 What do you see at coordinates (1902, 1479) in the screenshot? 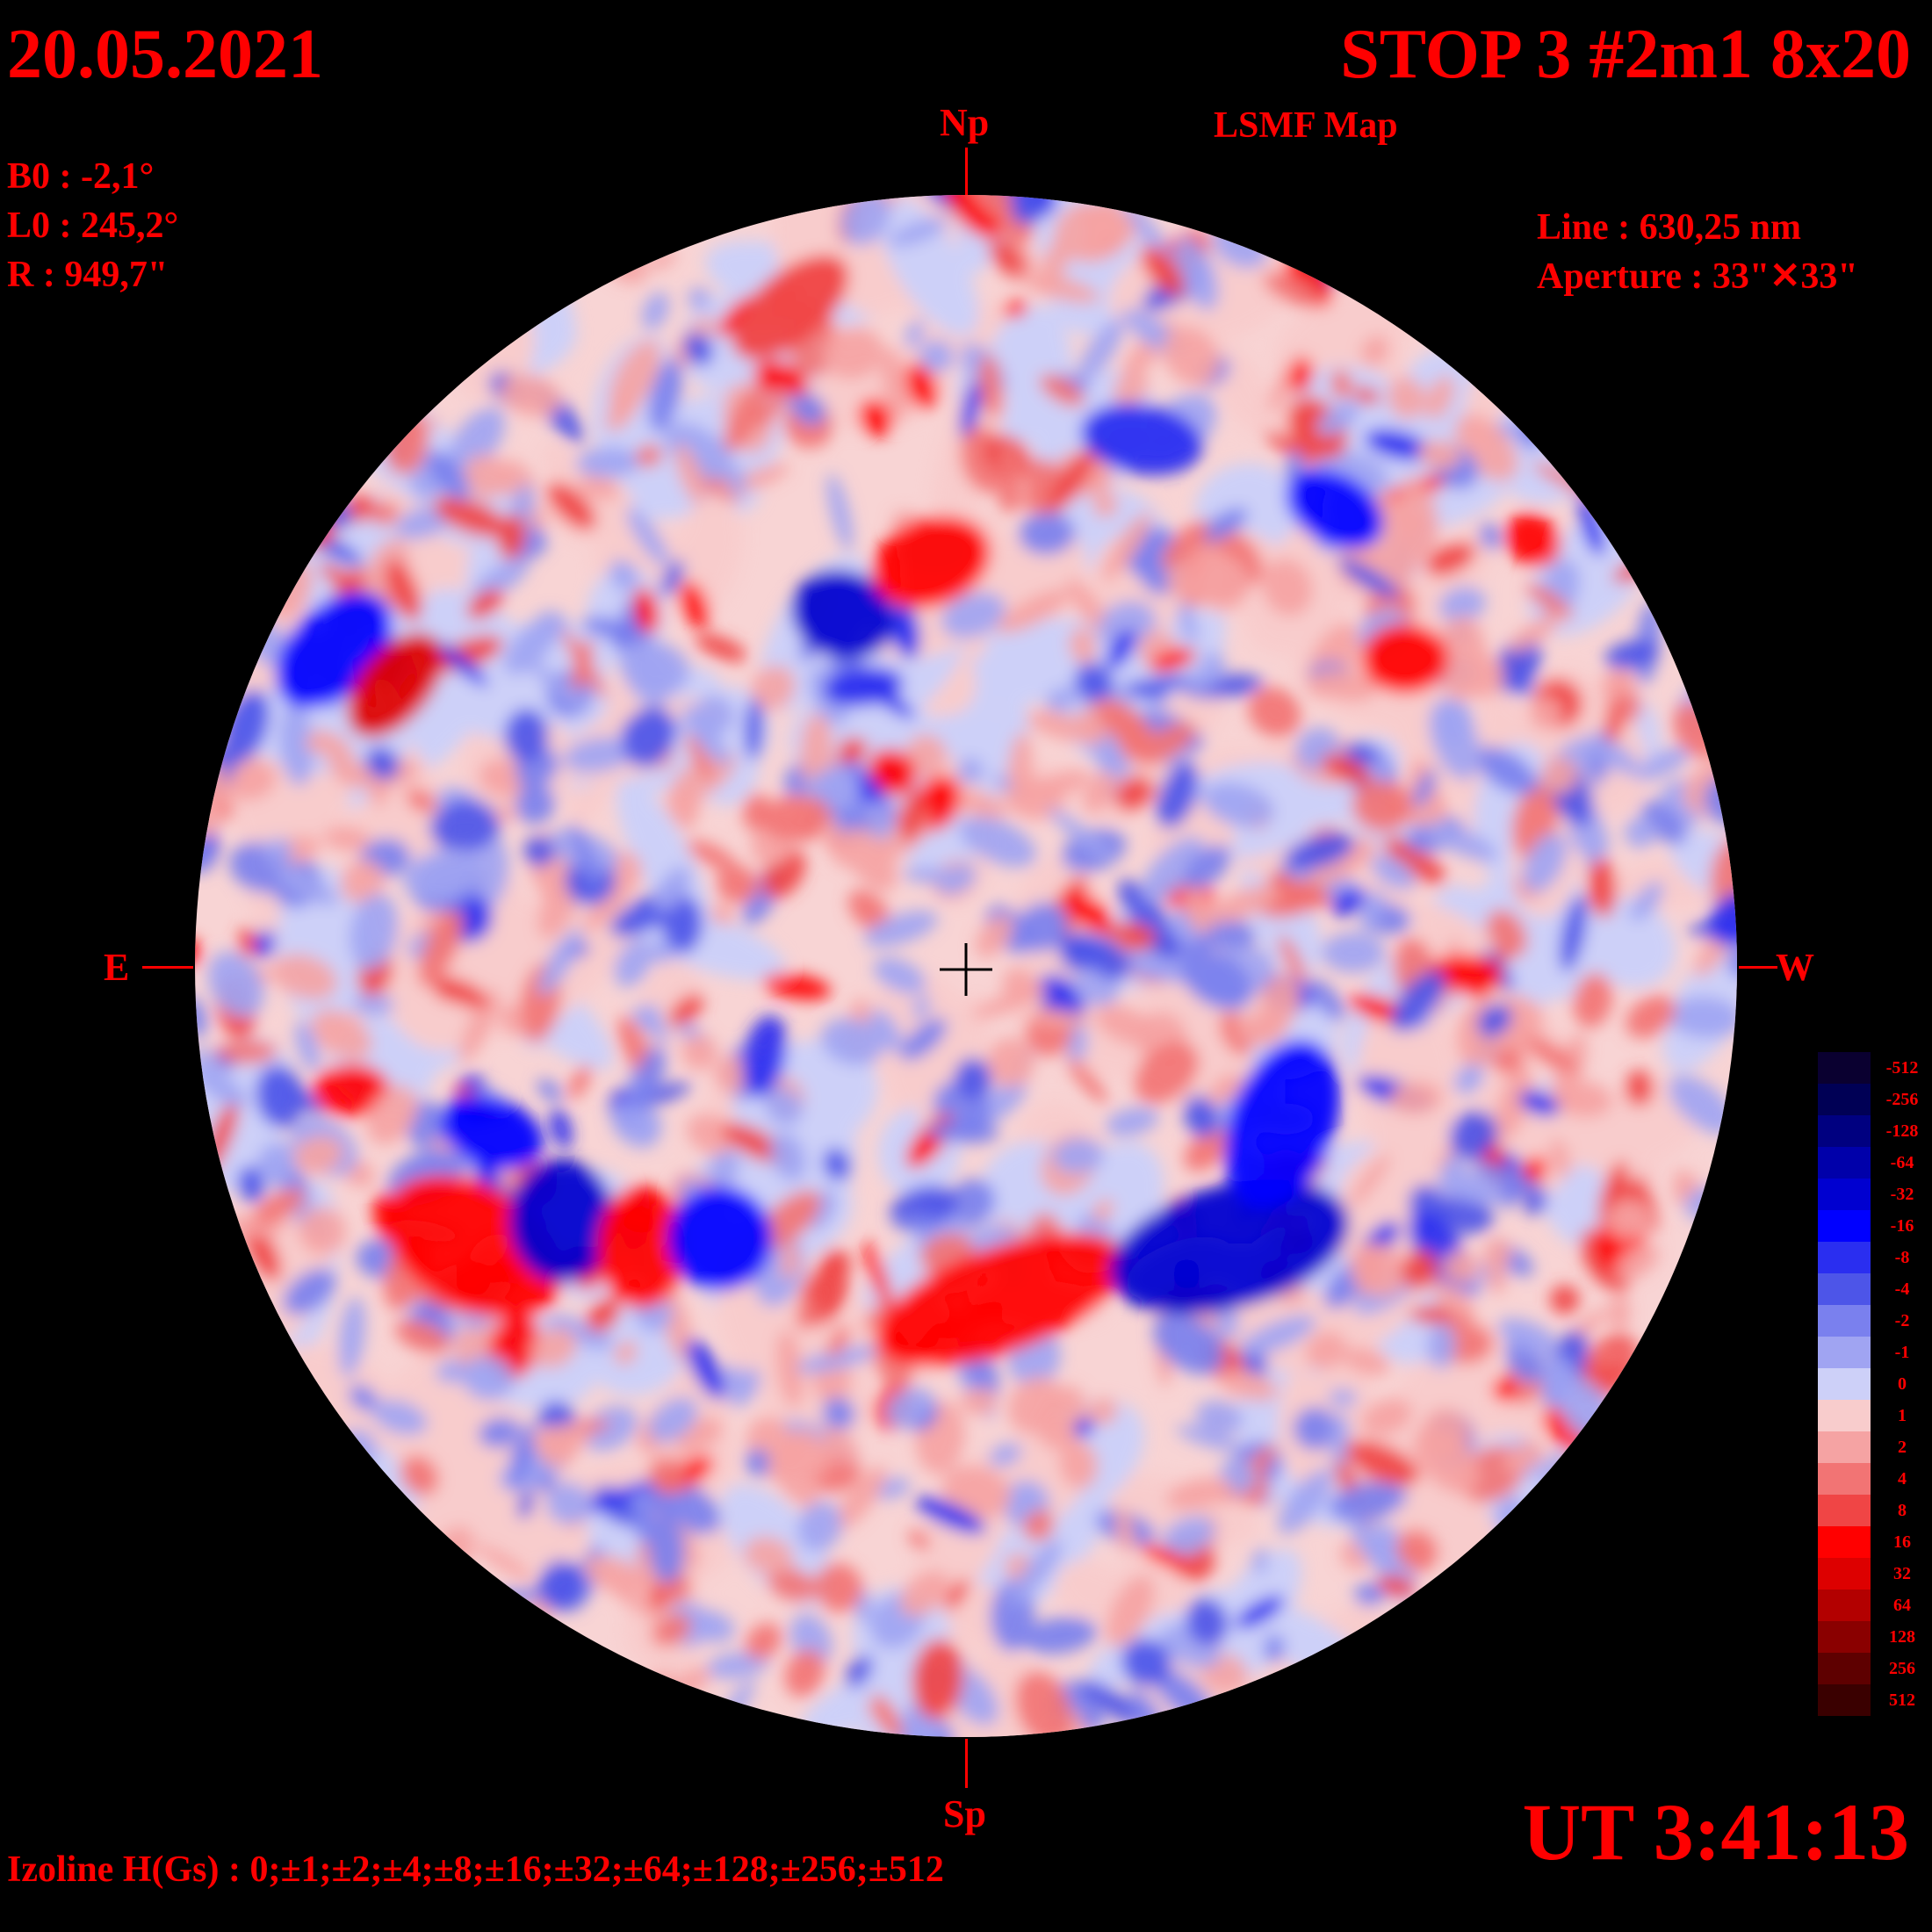
I see `scale-label: 4` at bounding box center [1902, 1479].